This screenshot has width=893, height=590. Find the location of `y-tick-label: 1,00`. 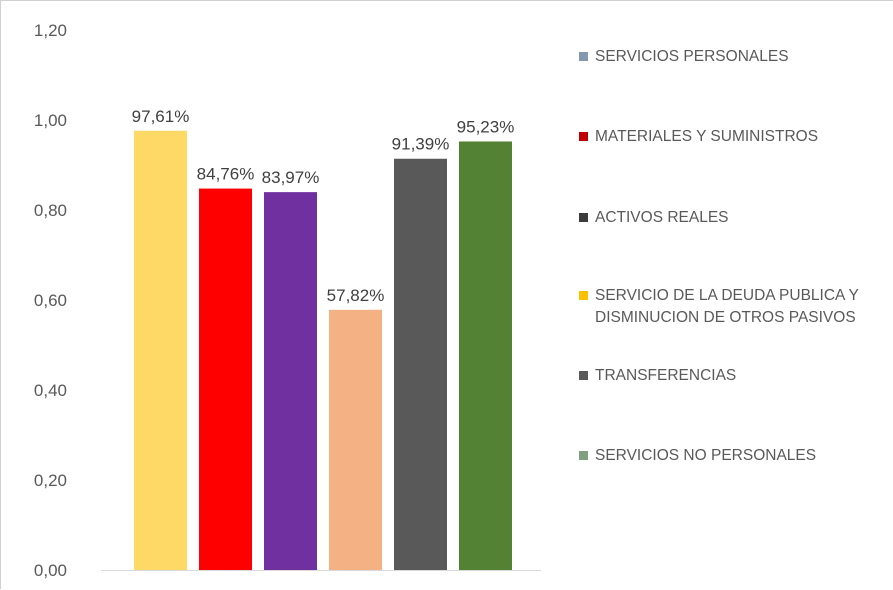

y-tick-label: 1,00 is located at coordinates (50, 120).